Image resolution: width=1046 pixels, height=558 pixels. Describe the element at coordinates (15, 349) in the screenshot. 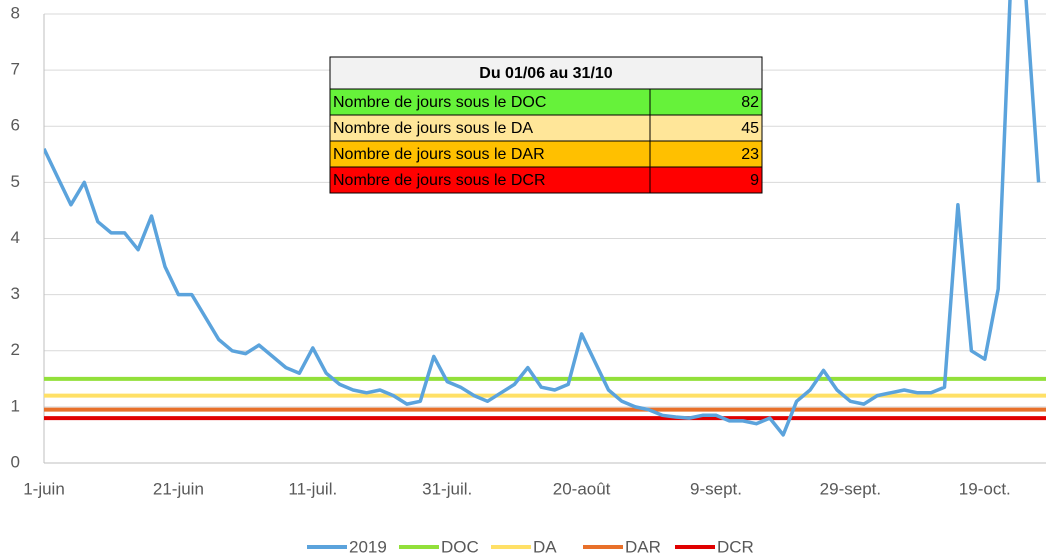

I see `y-tick-label: 2` at that location.